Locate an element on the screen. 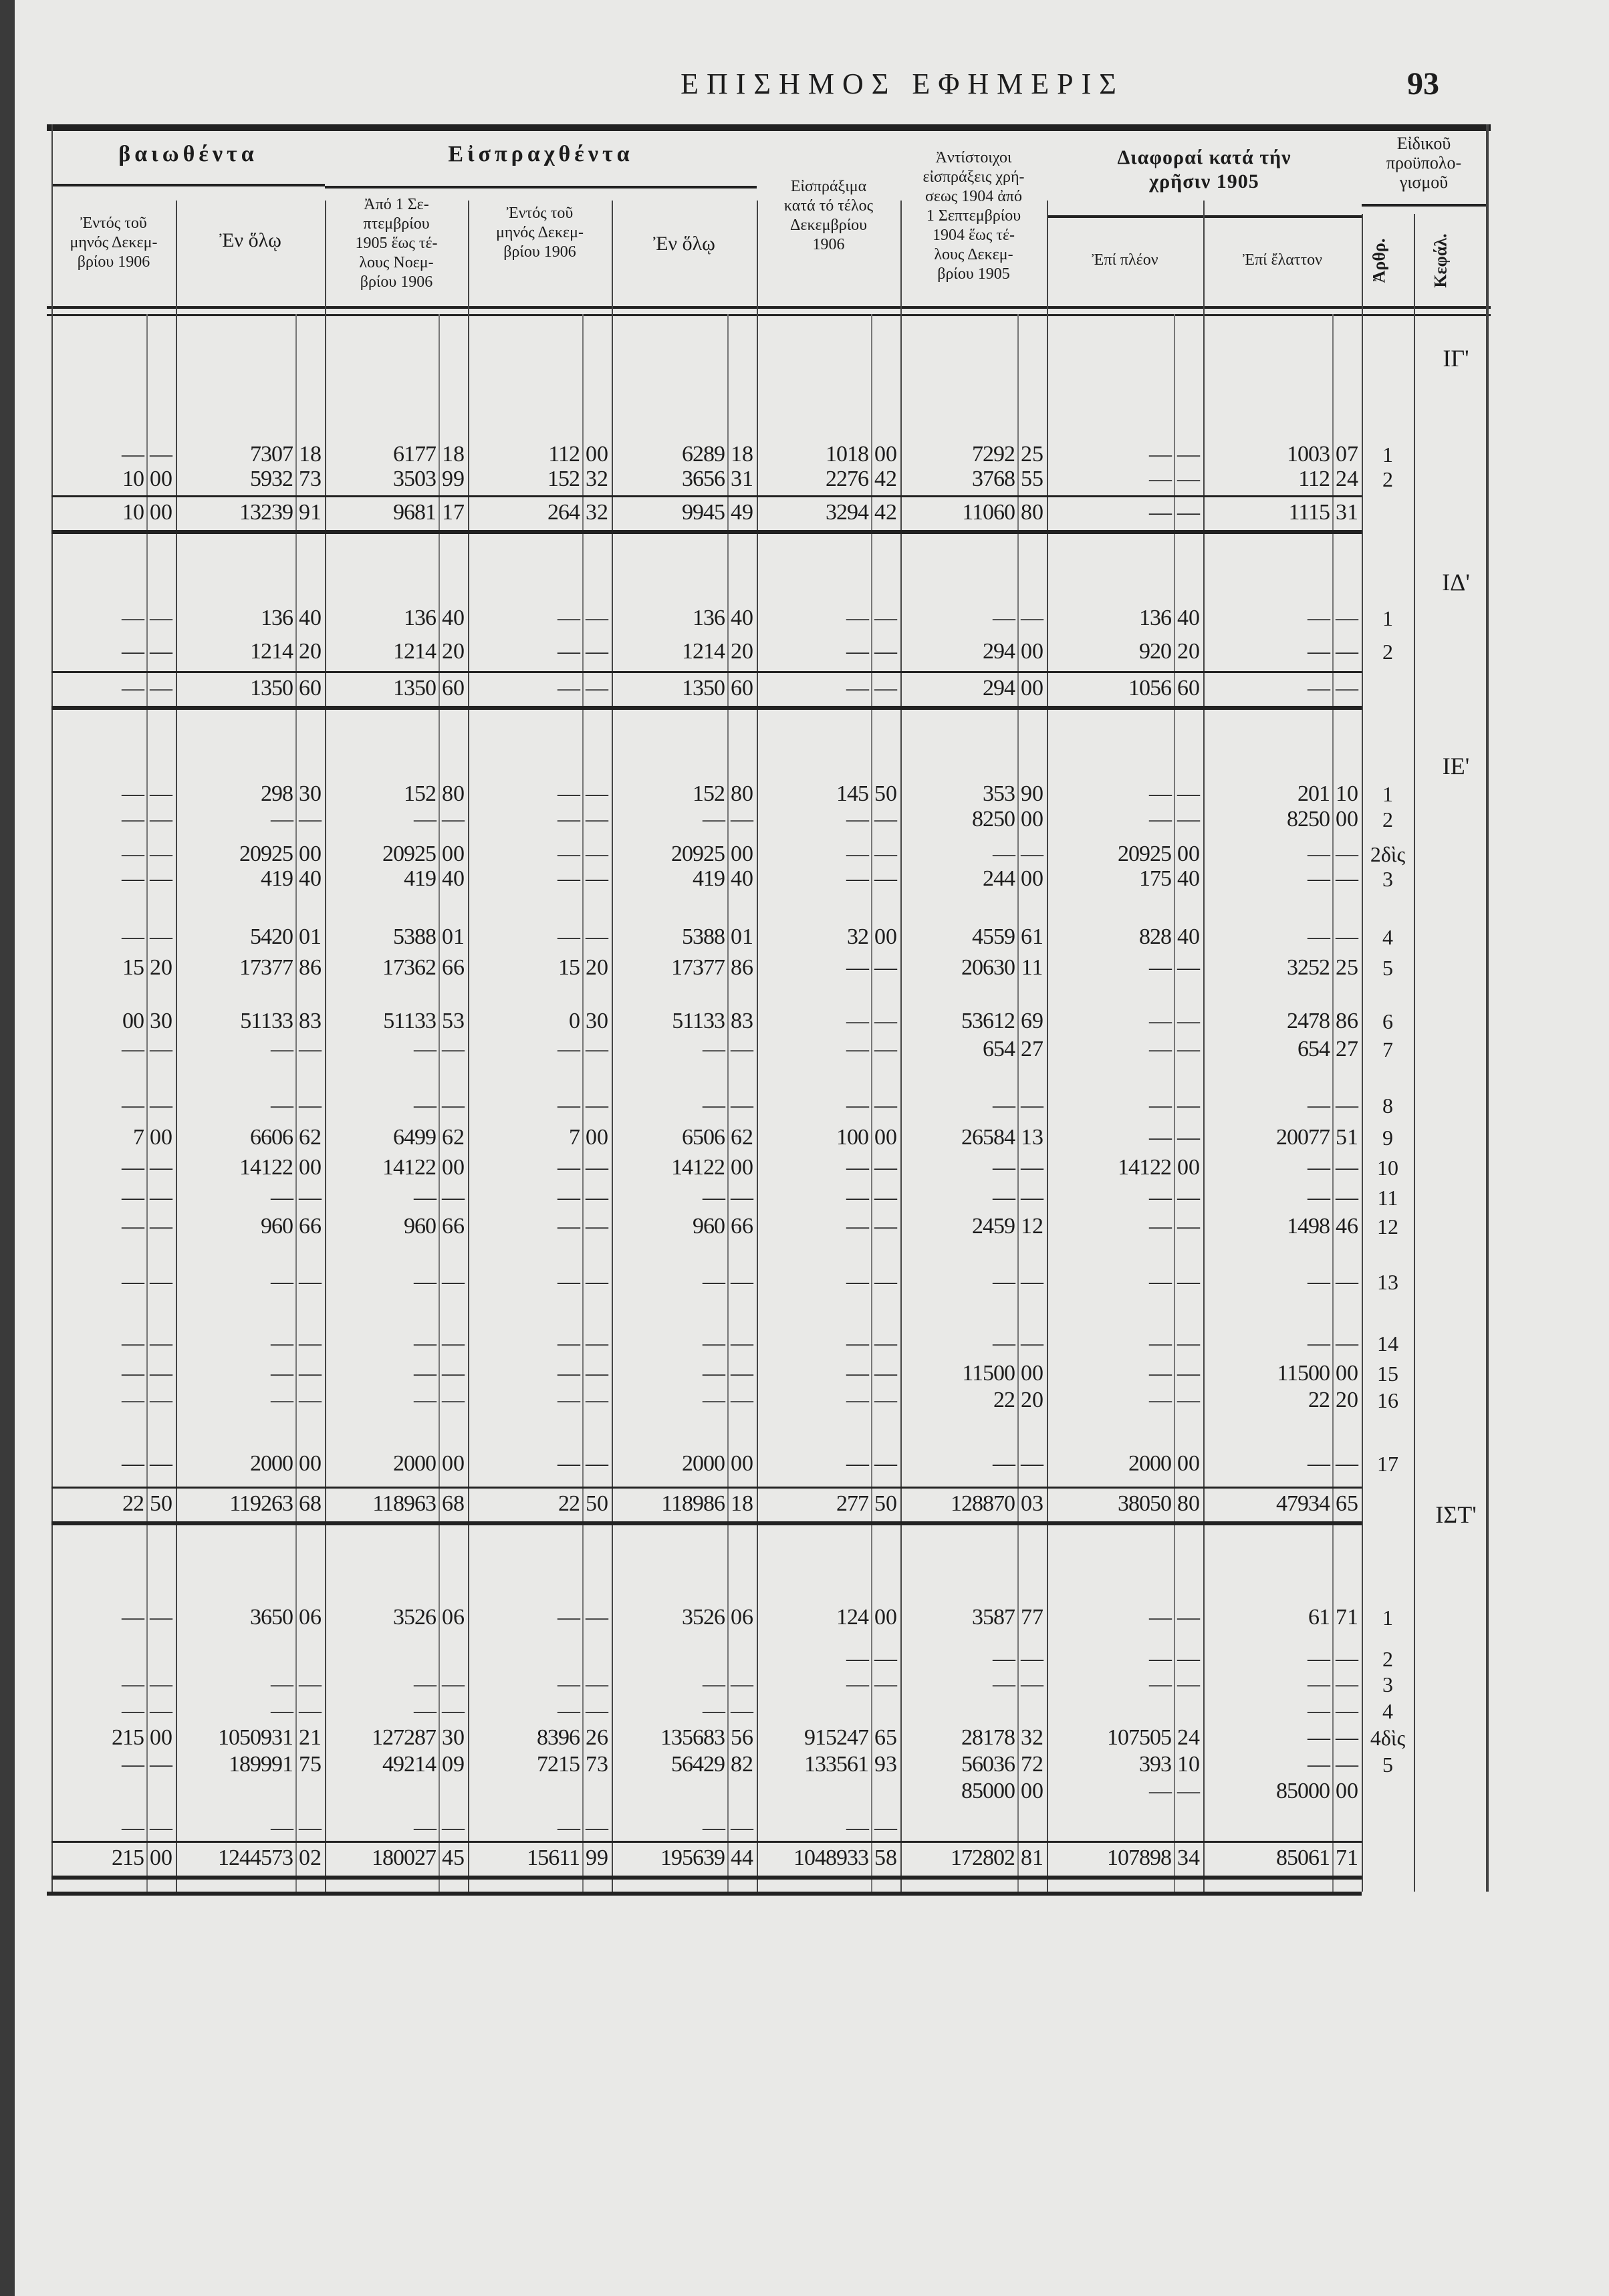  amount-lepta: 51 is located at coordinates (1347, 1137).